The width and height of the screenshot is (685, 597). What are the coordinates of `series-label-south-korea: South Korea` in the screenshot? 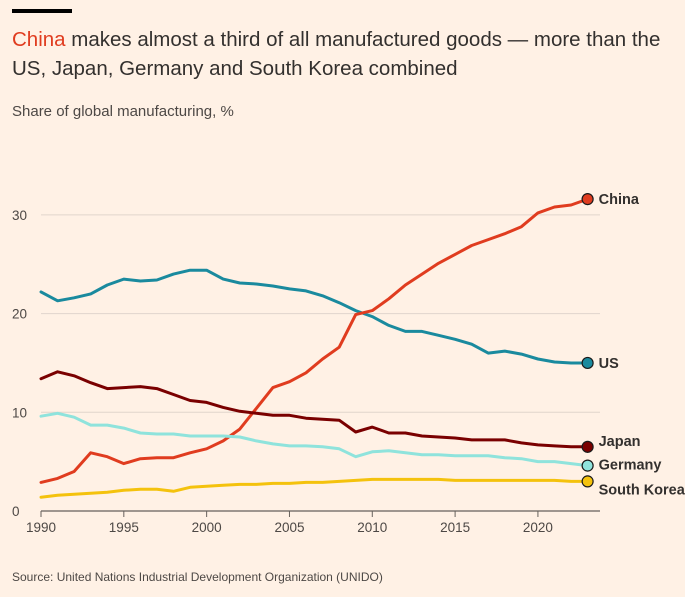 It's located at (642, 490).